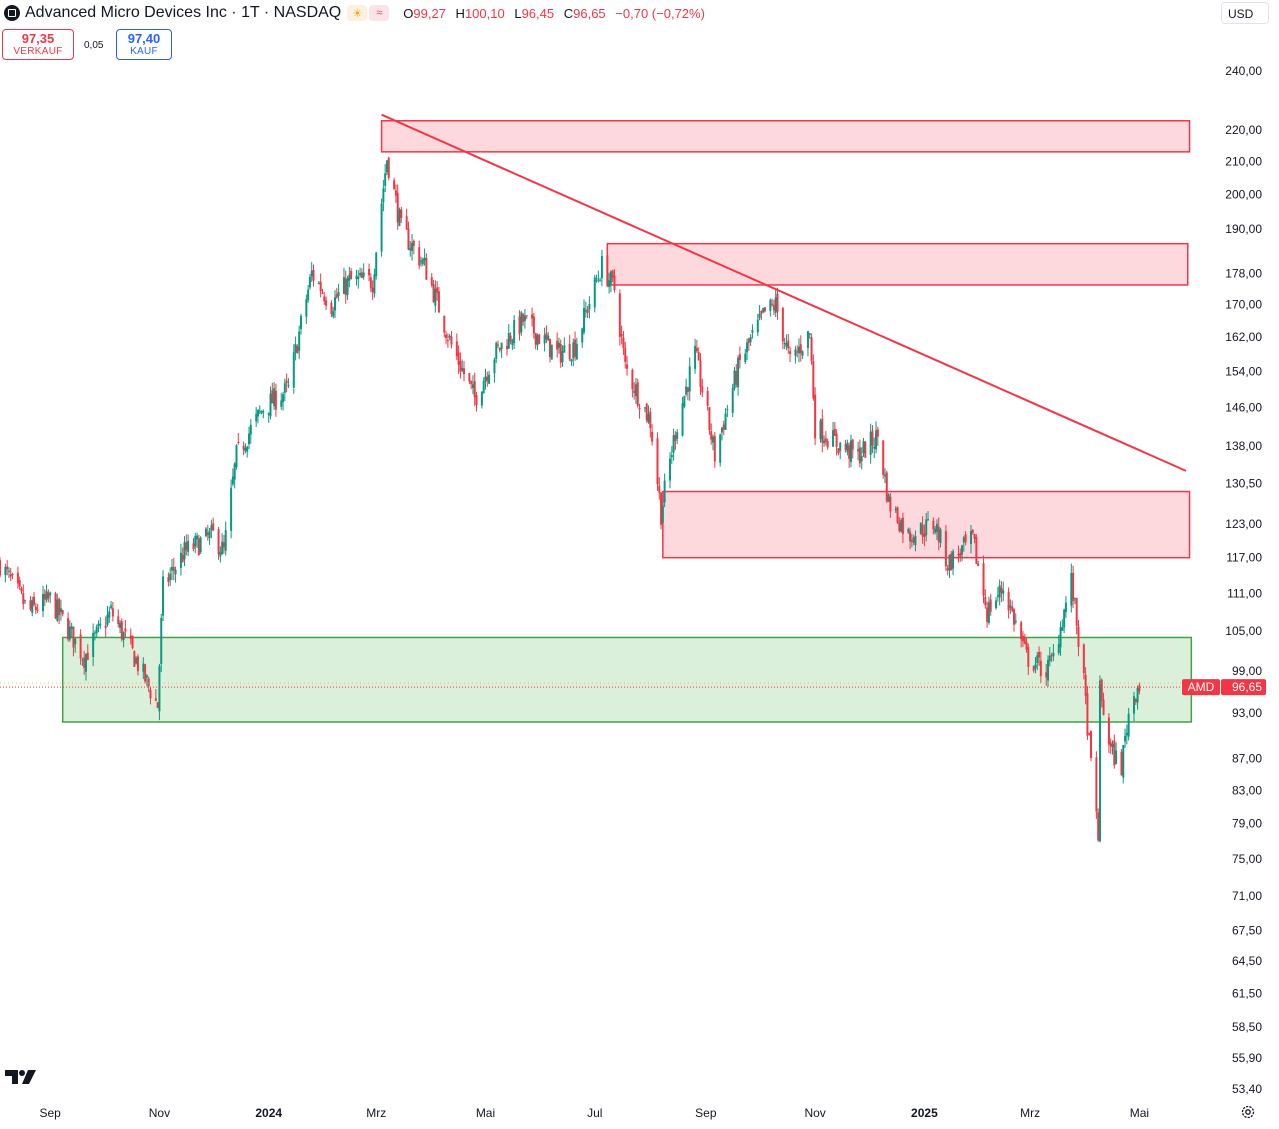 Image resolution: width=1279 pixels, height=1129 pixels. Describe the element at coordinates (1243, 195) in the screenshot. I see `y-tick-label: 200,00` at that location.